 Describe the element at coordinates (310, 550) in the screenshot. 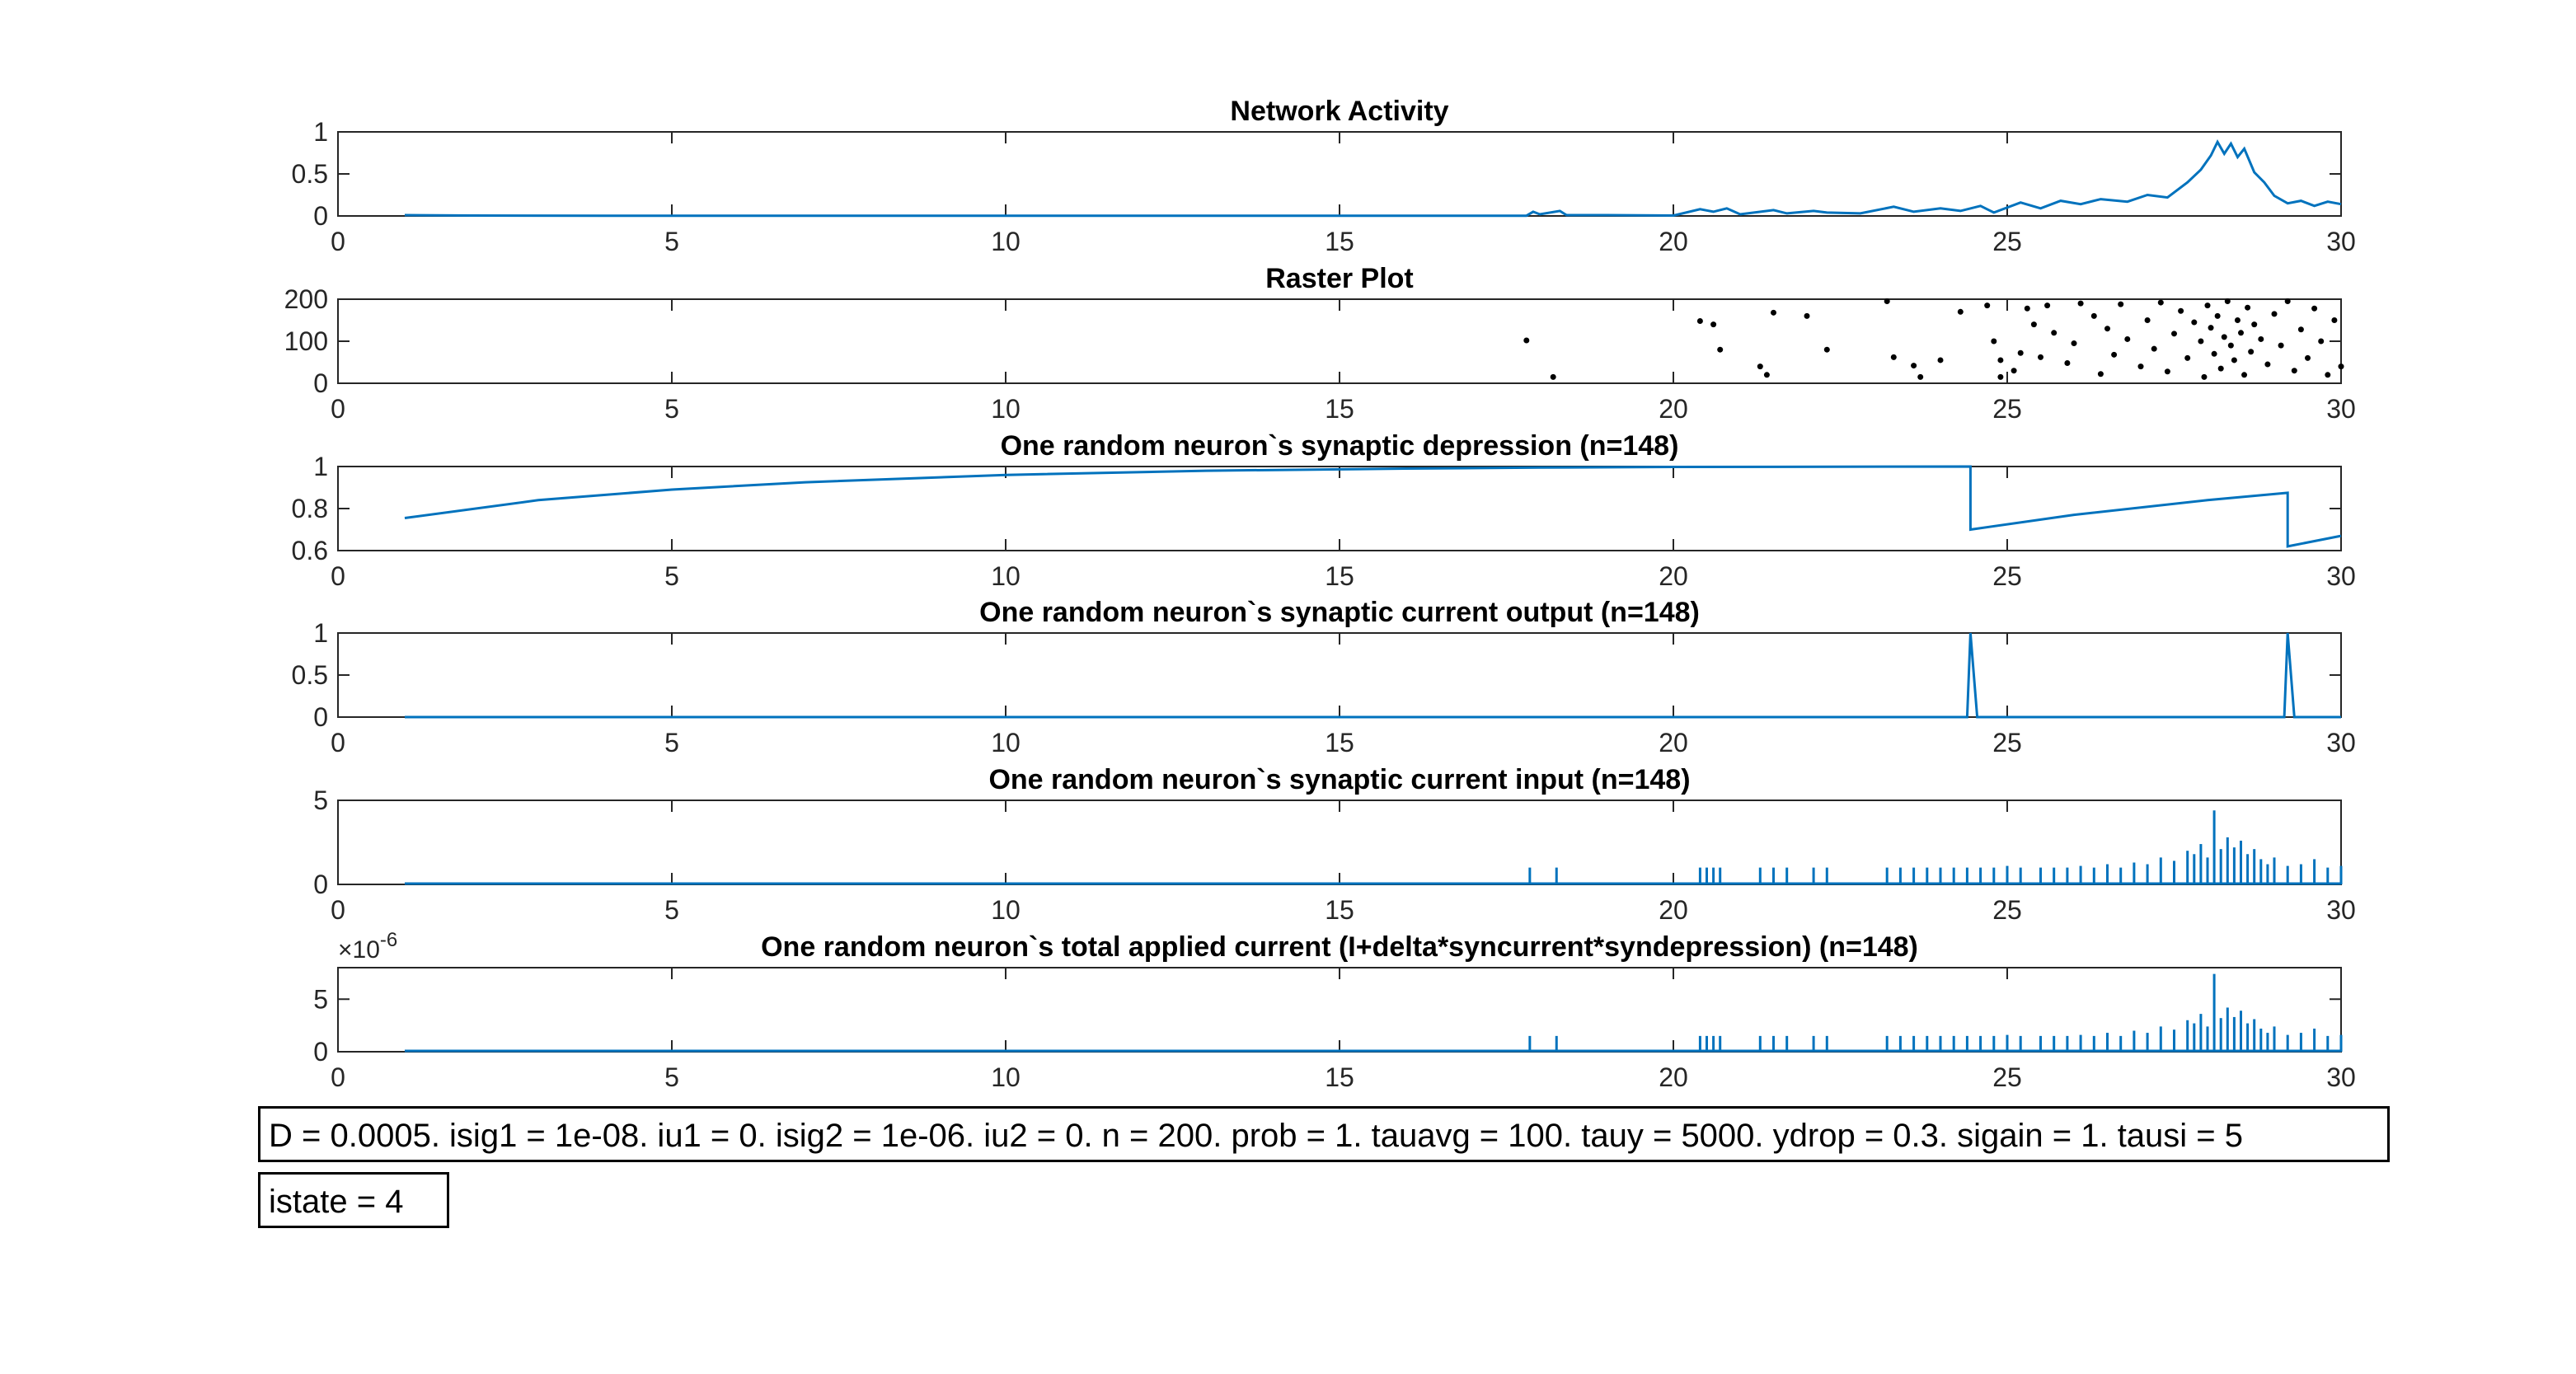

I see `y-tick-label: 0.6` at that location.